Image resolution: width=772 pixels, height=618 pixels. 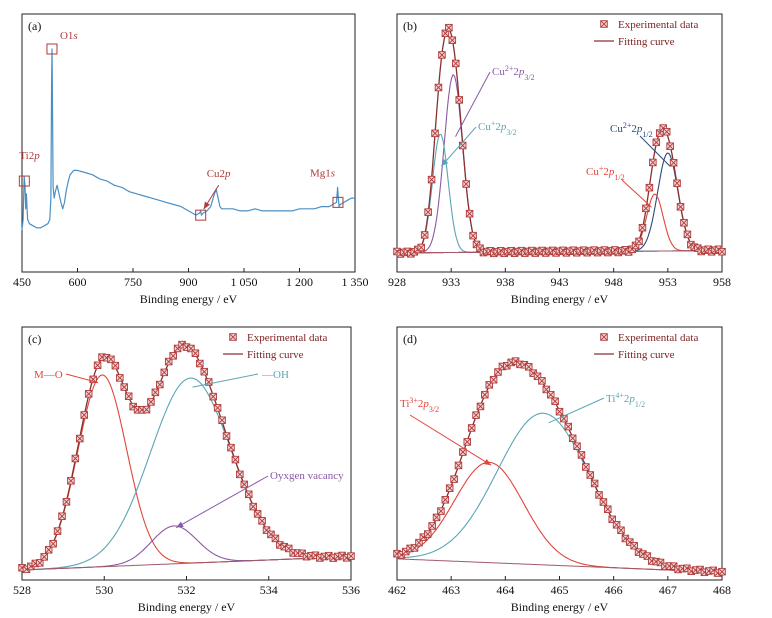 I want to click on panel-d-panel-label: (d), so click(x=410, y=339).